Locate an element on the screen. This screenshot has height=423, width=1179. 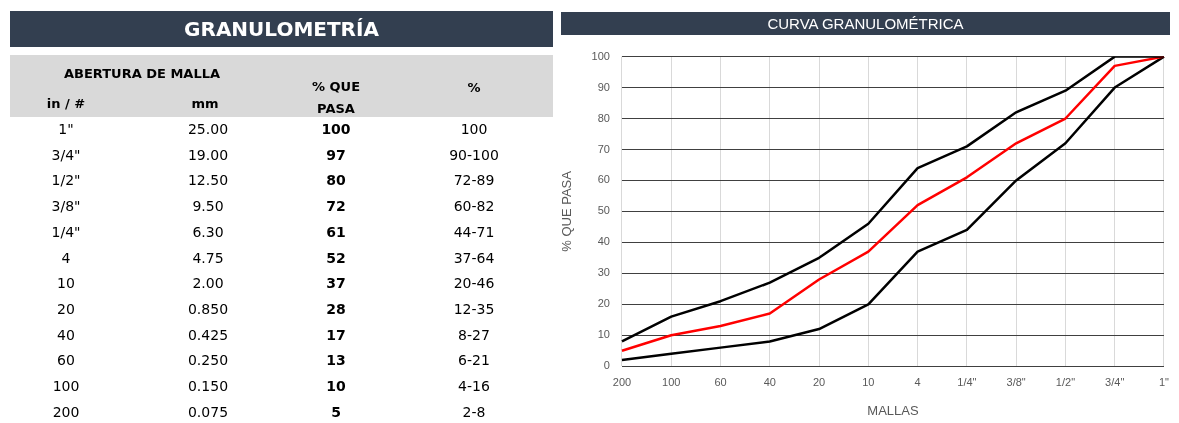
y-tick-label: 0 is located at coordinates (606, 365).